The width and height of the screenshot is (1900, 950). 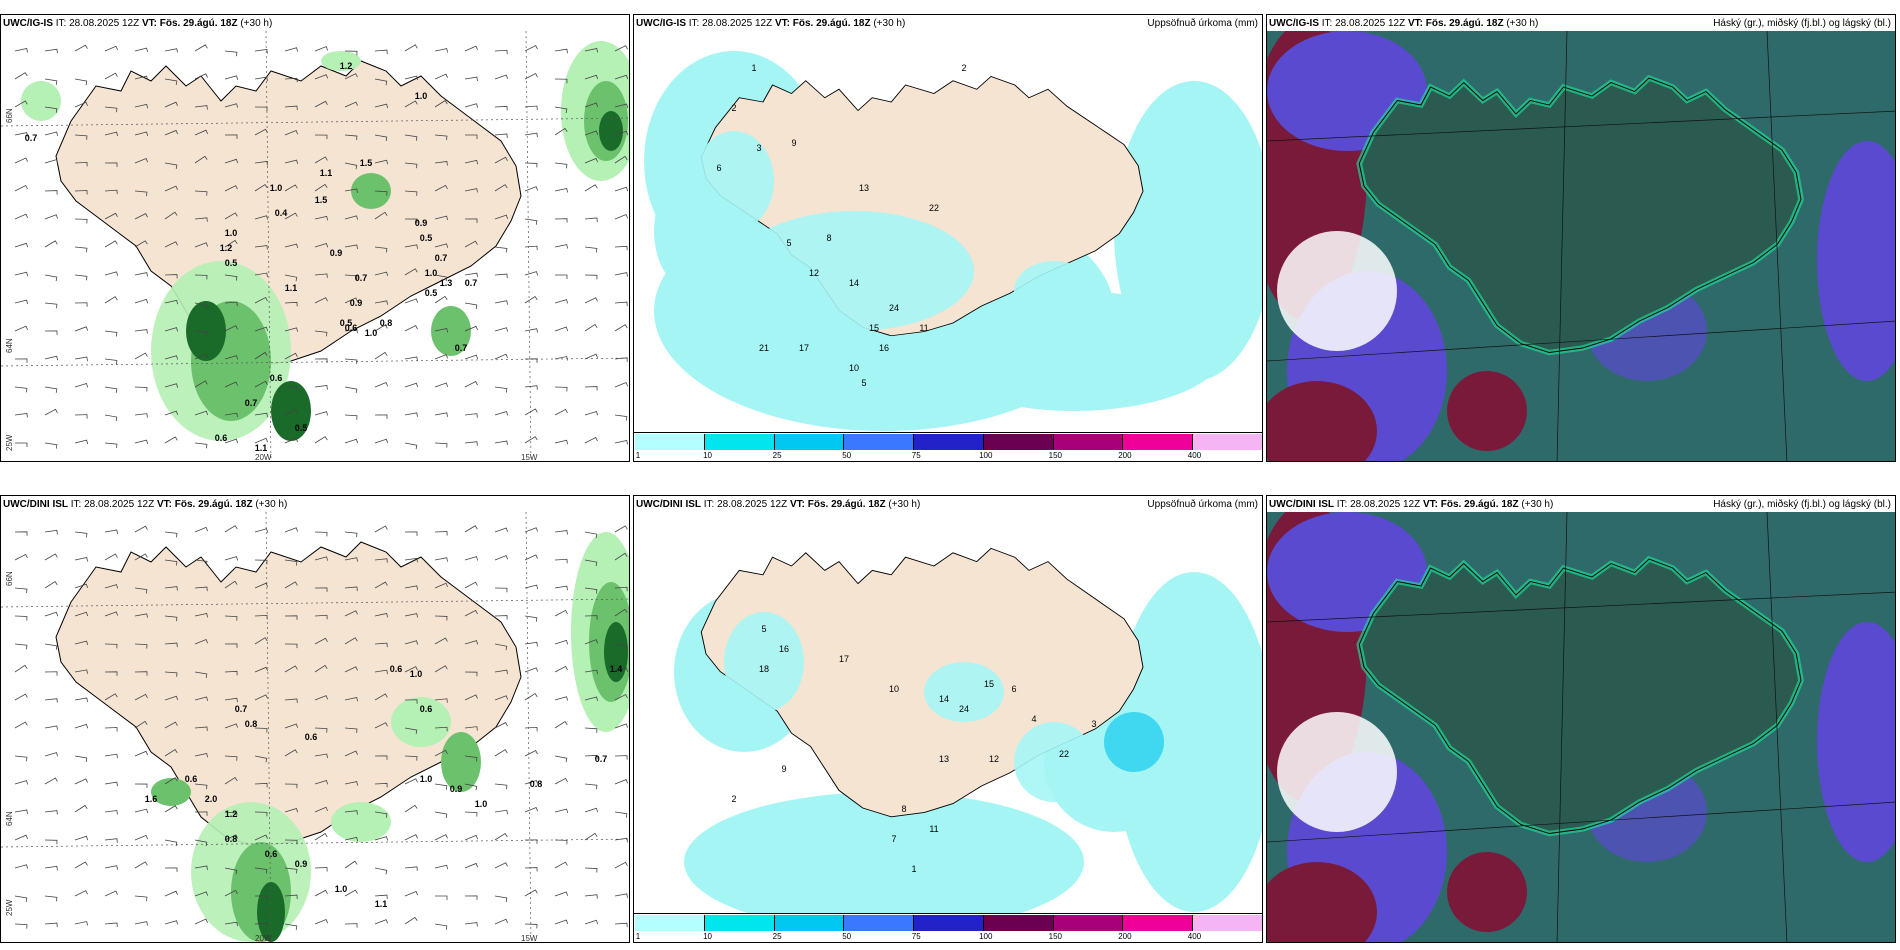 I want to click on value-label: 0.9, so click(x=301, y=864).